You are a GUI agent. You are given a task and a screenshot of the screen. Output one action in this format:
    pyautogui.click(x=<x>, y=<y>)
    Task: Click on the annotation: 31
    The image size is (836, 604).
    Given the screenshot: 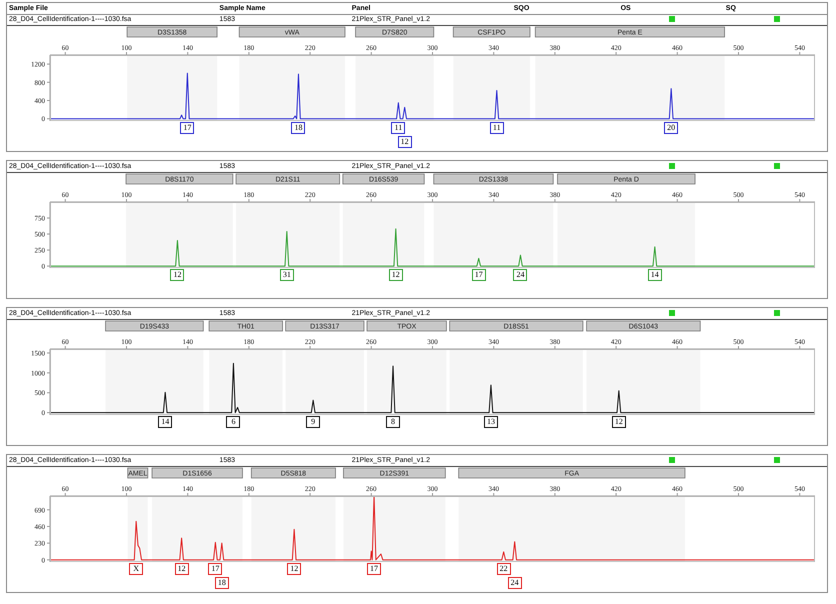 What is the action you would take?
    pyautogui.click(x=287, y=275)
    